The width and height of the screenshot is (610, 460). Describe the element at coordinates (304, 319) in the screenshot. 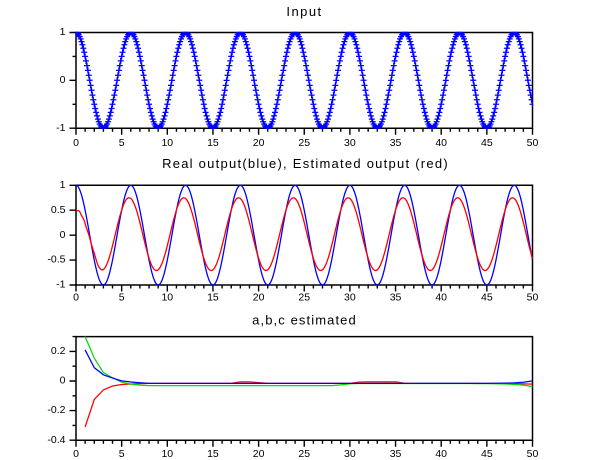

I see `svg-text: a,b,c estimated` at that location.